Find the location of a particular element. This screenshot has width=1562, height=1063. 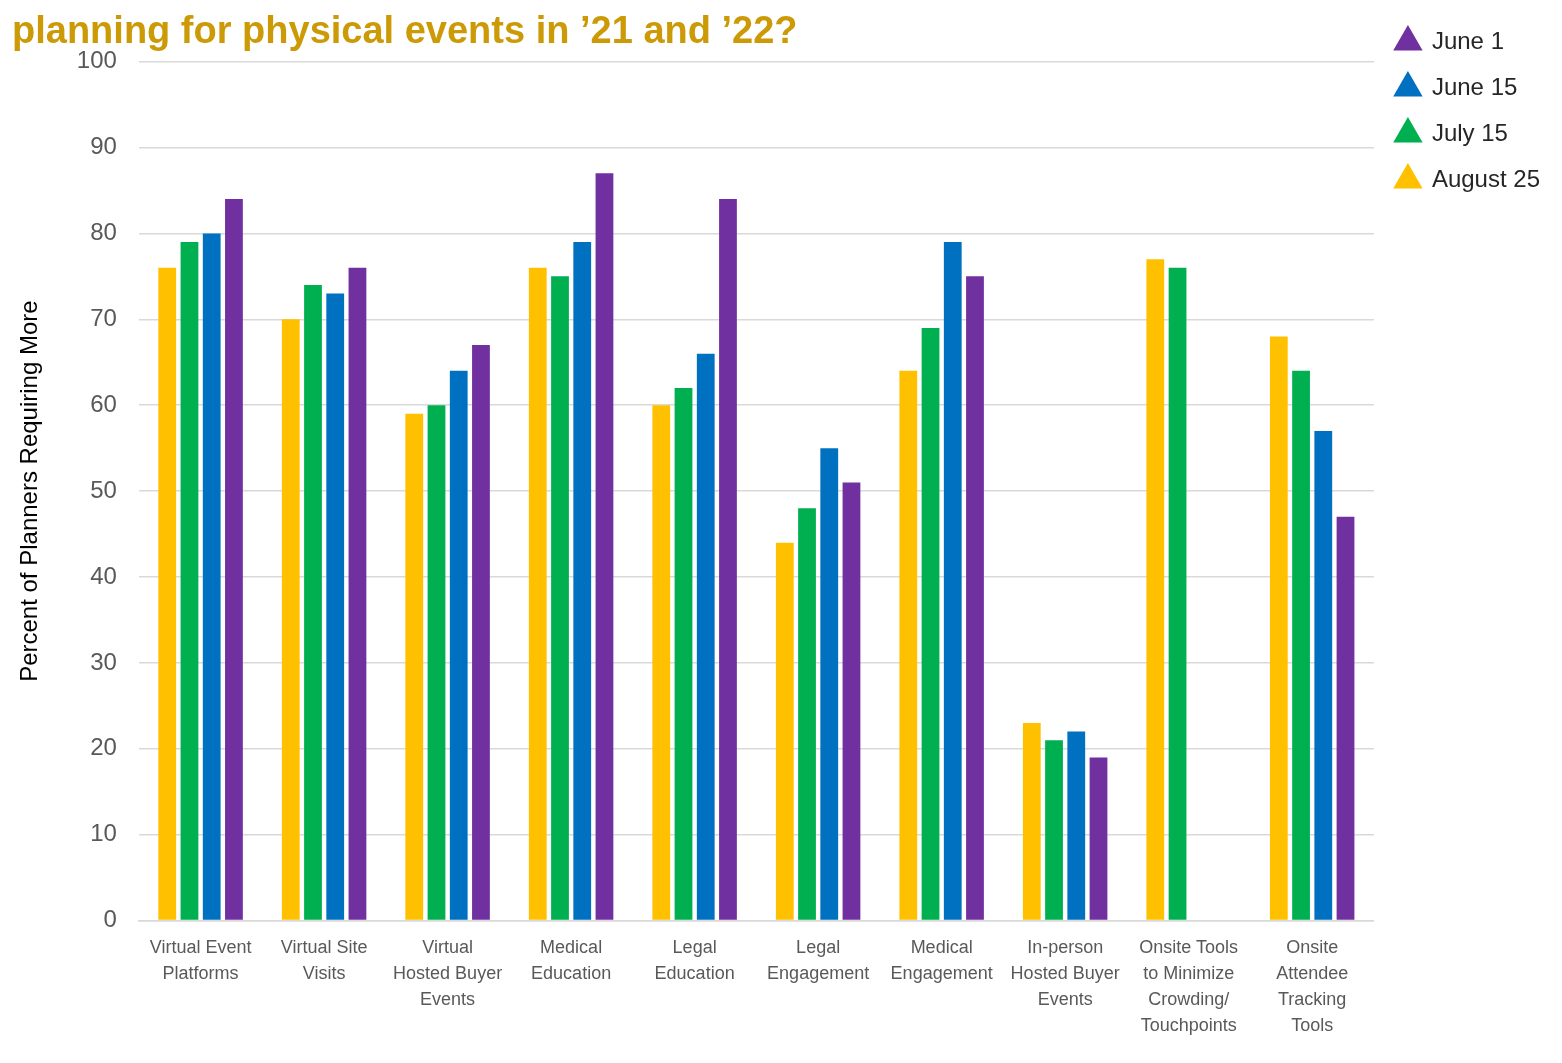

x-tick-label: Legal Engagement is located at coordinates (818, 959).